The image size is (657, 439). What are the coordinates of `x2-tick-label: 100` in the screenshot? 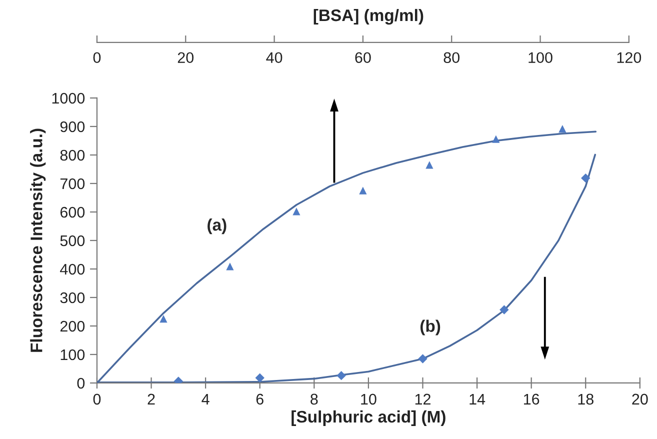 It's located at (540, 58).